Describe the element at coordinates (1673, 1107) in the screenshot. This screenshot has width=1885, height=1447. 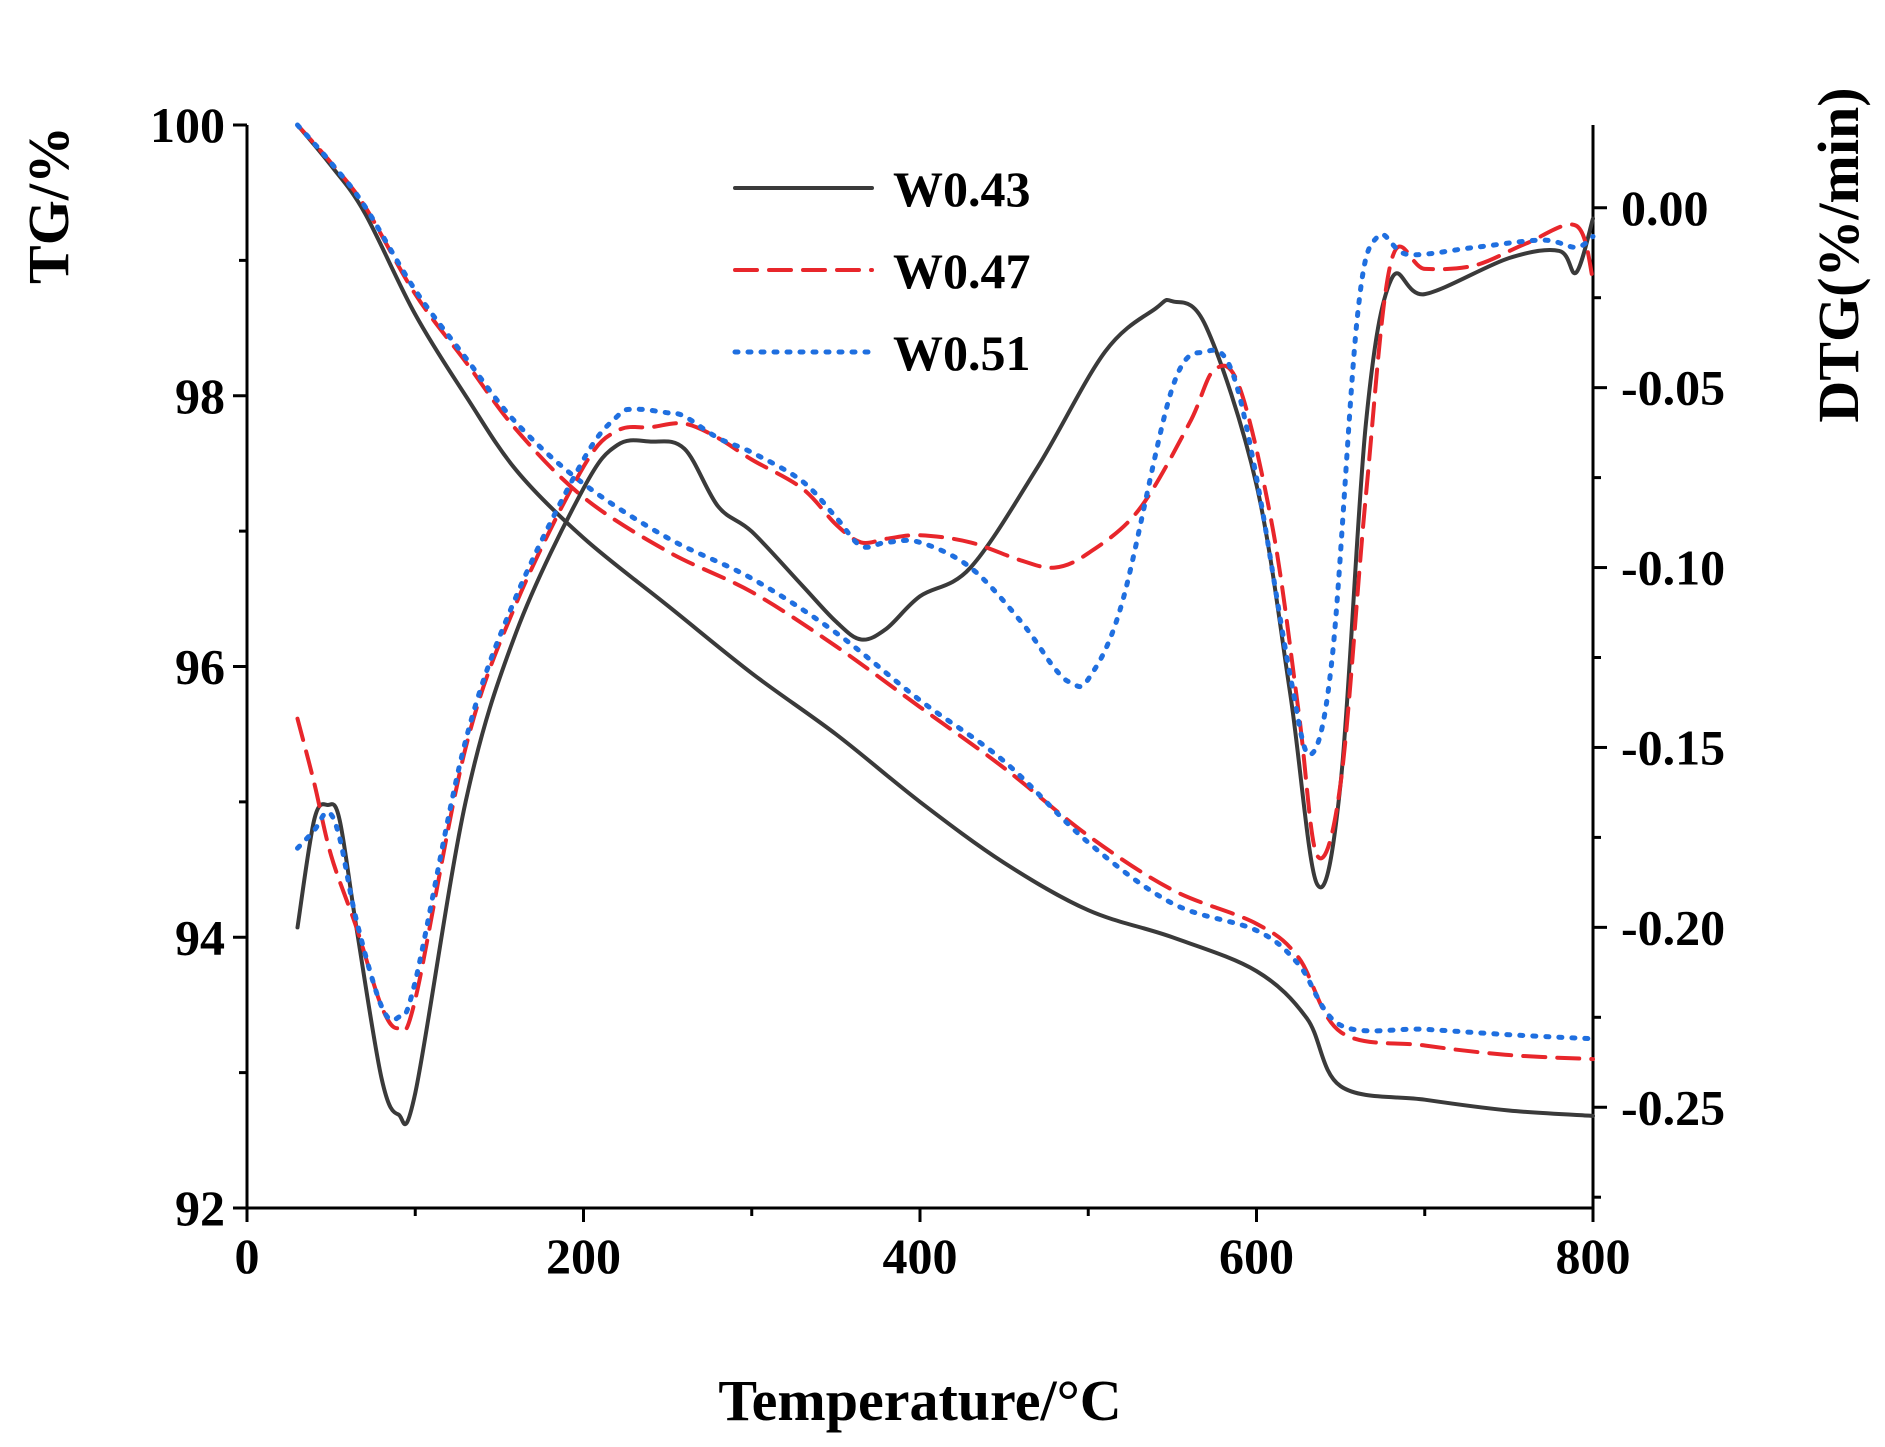
I see `right-y-tick-label: -0.25` at that location.